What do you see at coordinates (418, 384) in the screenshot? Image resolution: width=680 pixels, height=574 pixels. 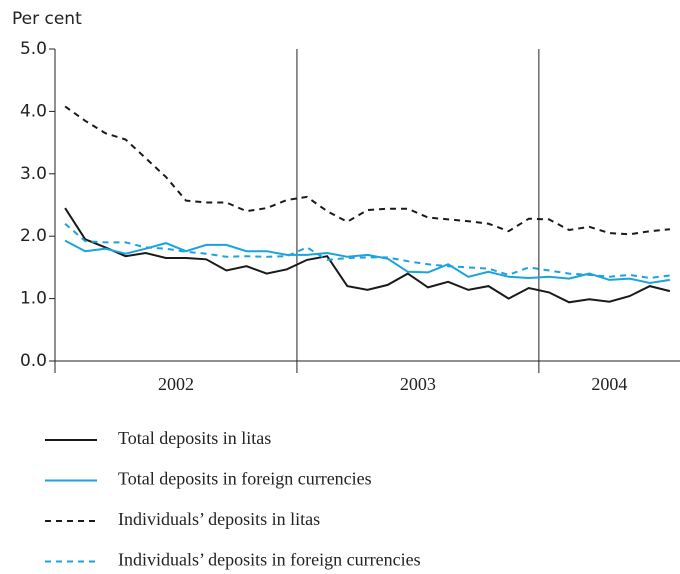 I see `x-group-label: 2003` at bounding box center [418, 384].